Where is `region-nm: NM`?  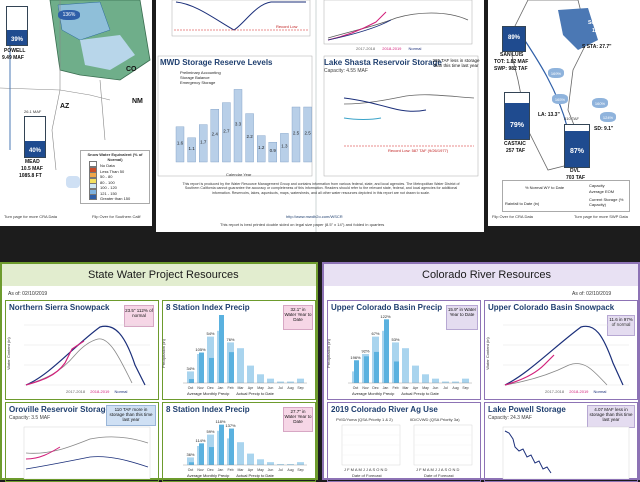 region-nm: NM is located at coordinates (137, 101).